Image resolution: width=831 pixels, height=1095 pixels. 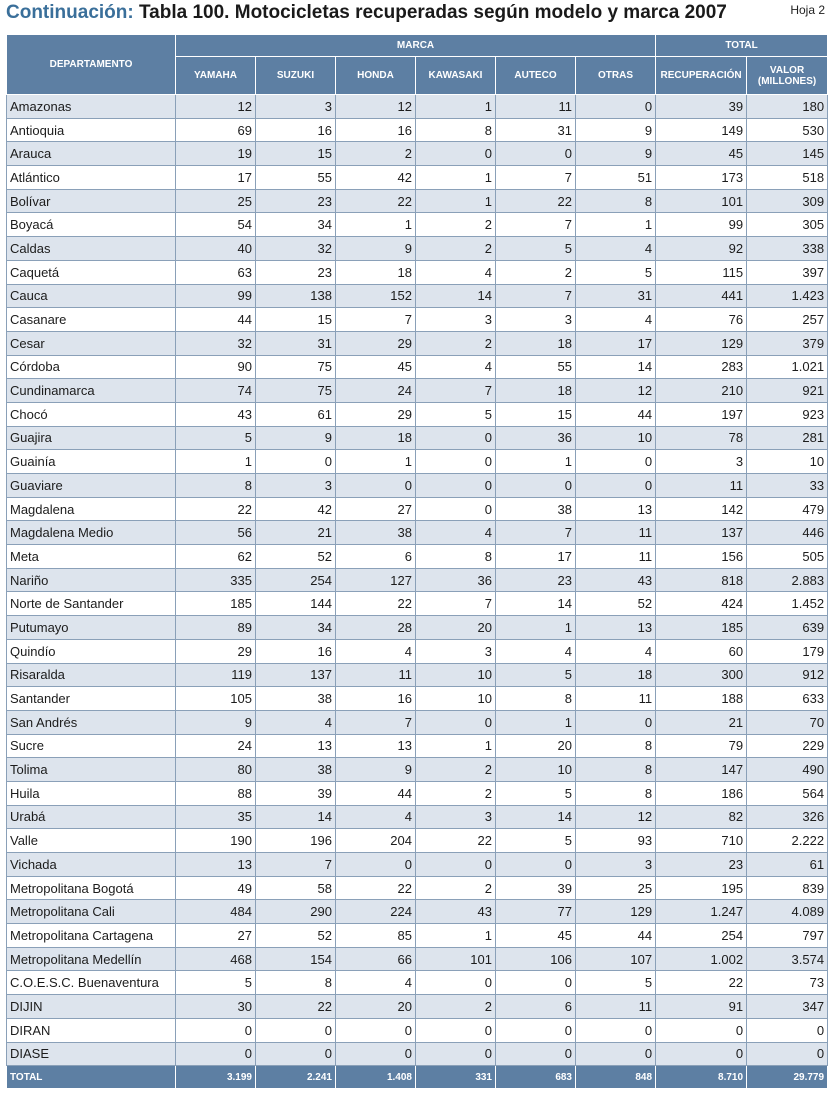 I want to click on value-cell: 490, so click(x=787, y=769).